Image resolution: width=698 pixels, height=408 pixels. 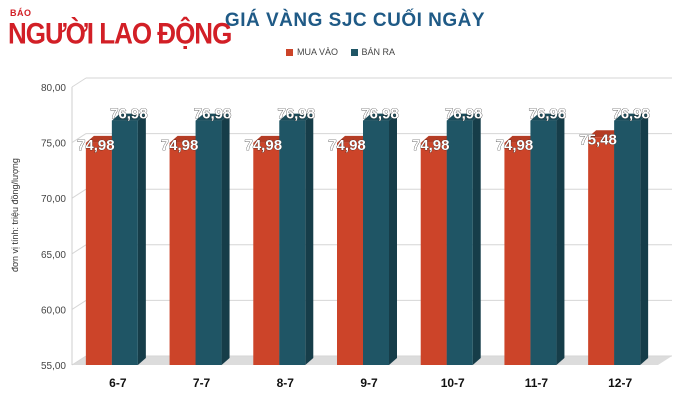 What do you see at coordinates (318, 52) in the screenshot?
I see `legend-label-buy: MUA VÀO` at bounding box center [318, 52].